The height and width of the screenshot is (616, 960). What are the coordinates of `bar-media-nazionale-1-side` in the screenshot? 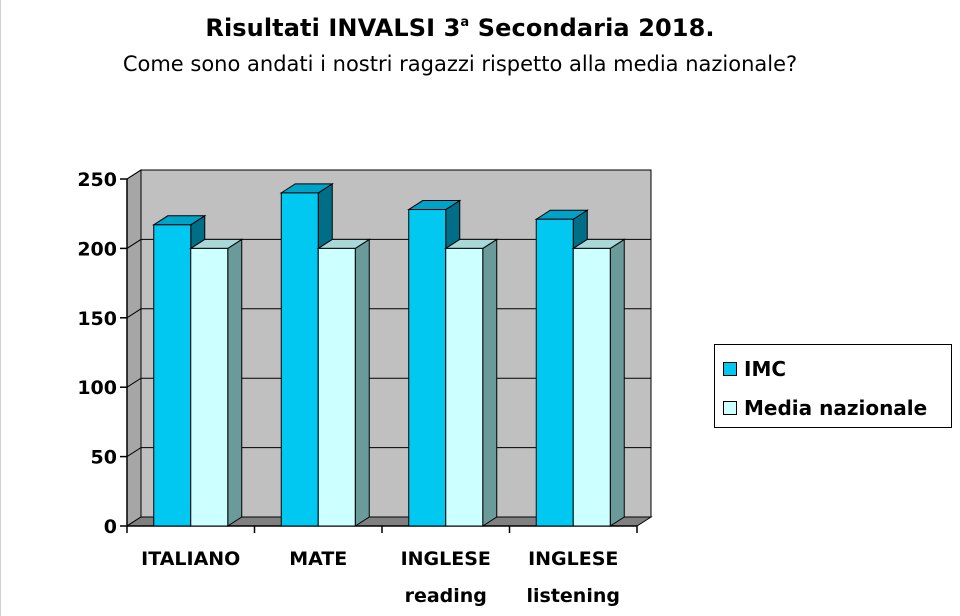 It's located at (235, 382).